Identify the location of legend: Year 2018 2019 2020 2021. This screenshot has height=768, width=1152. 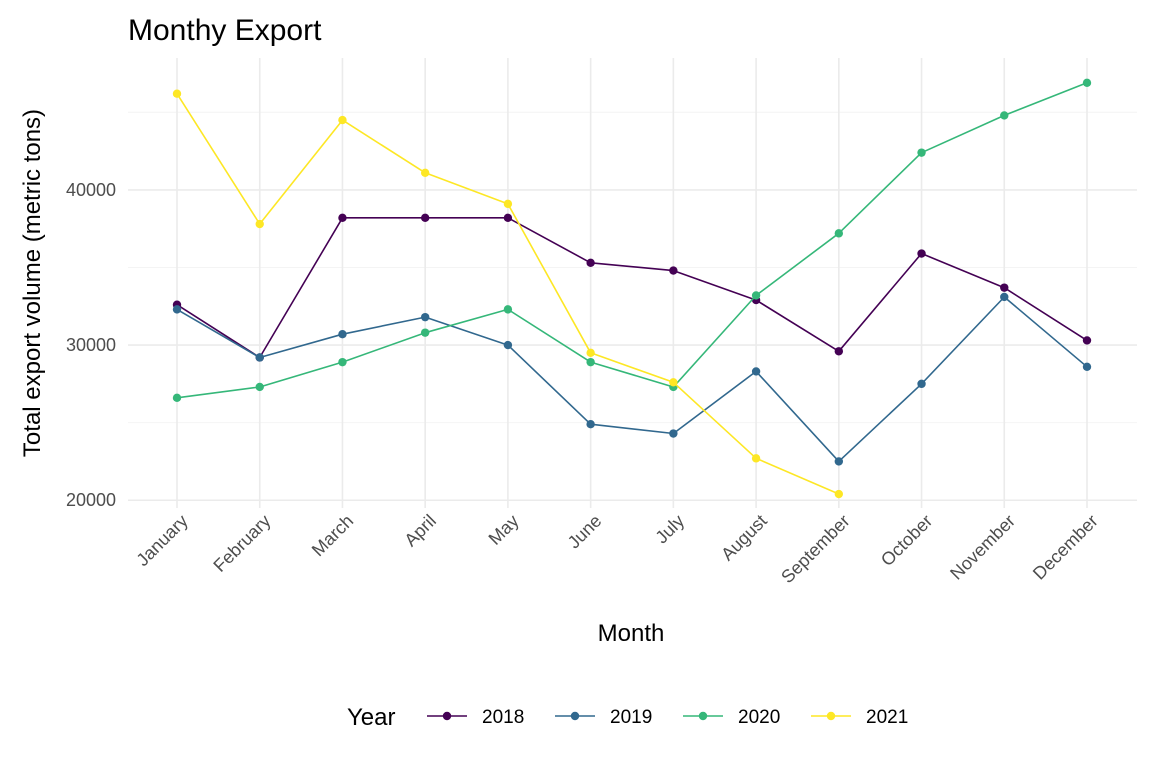
(627, 717).